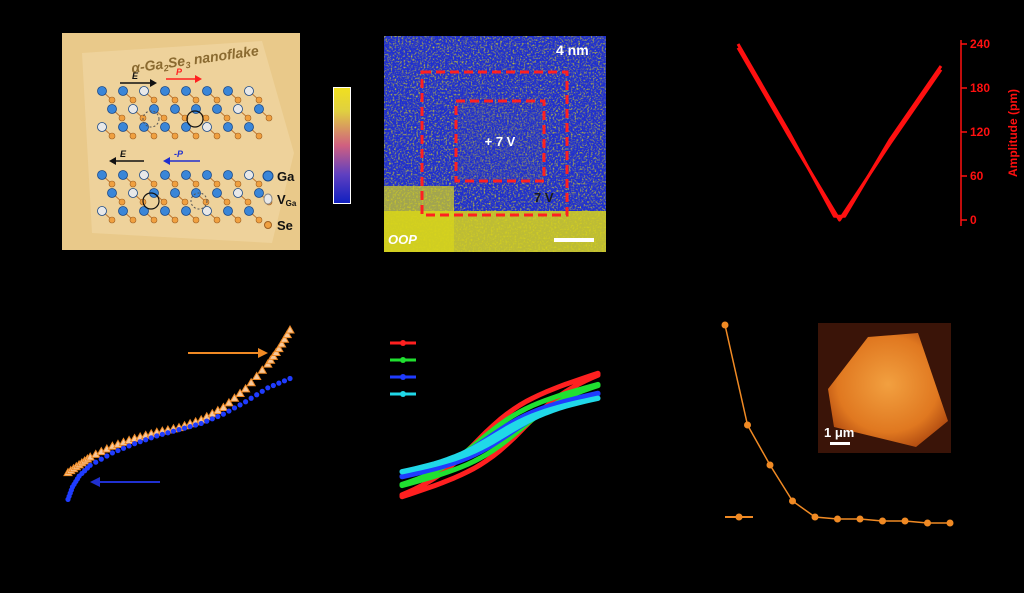 The image size is (1024, 593). Describe the element at coordinates (739, 517) in the screenshot. I see `legend-marker` at that location.